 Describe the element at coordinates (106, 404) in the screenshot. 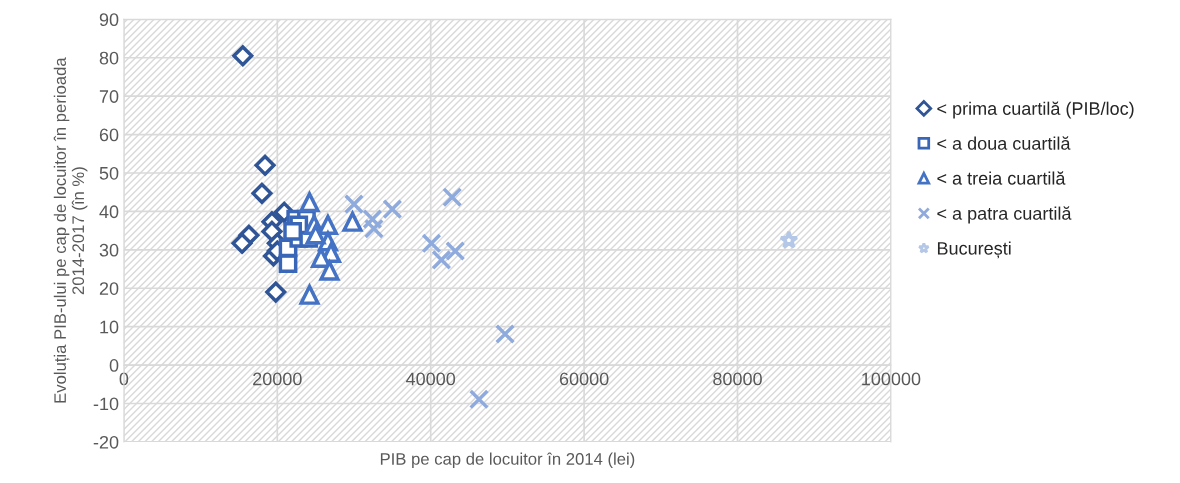

I see `y-tick-label: -10` at that location.